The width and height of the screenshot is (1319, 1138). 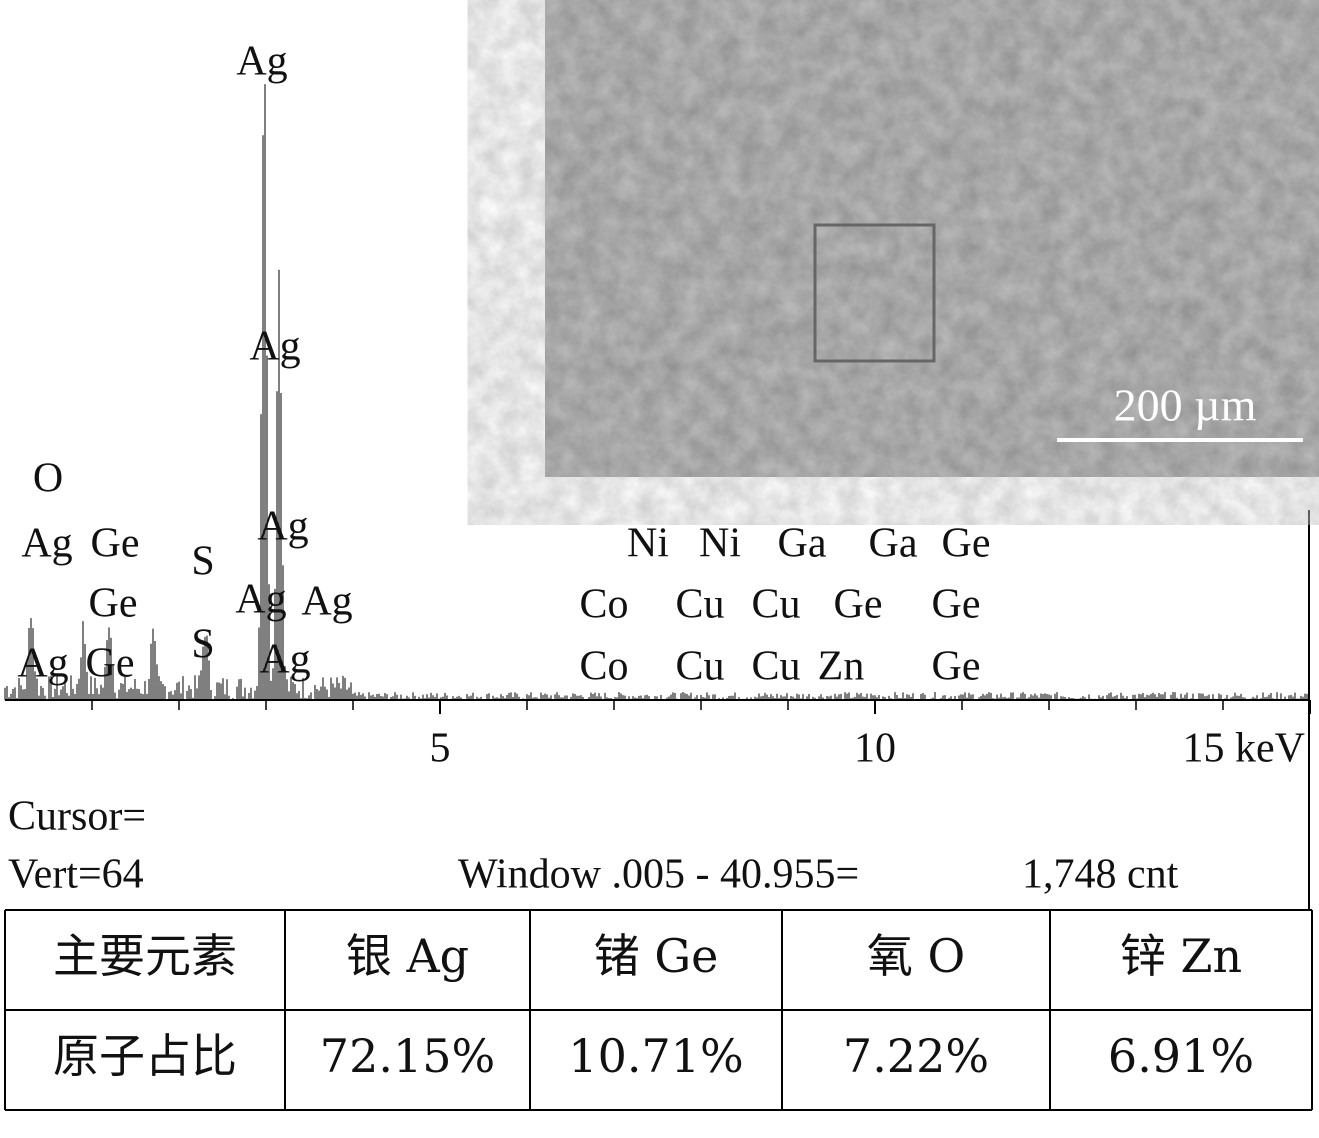 What do you see at coordinates (1181, 956) in the screenshot?
I see `table-header: 锌 Zn` at bounding box center [1181, 956].